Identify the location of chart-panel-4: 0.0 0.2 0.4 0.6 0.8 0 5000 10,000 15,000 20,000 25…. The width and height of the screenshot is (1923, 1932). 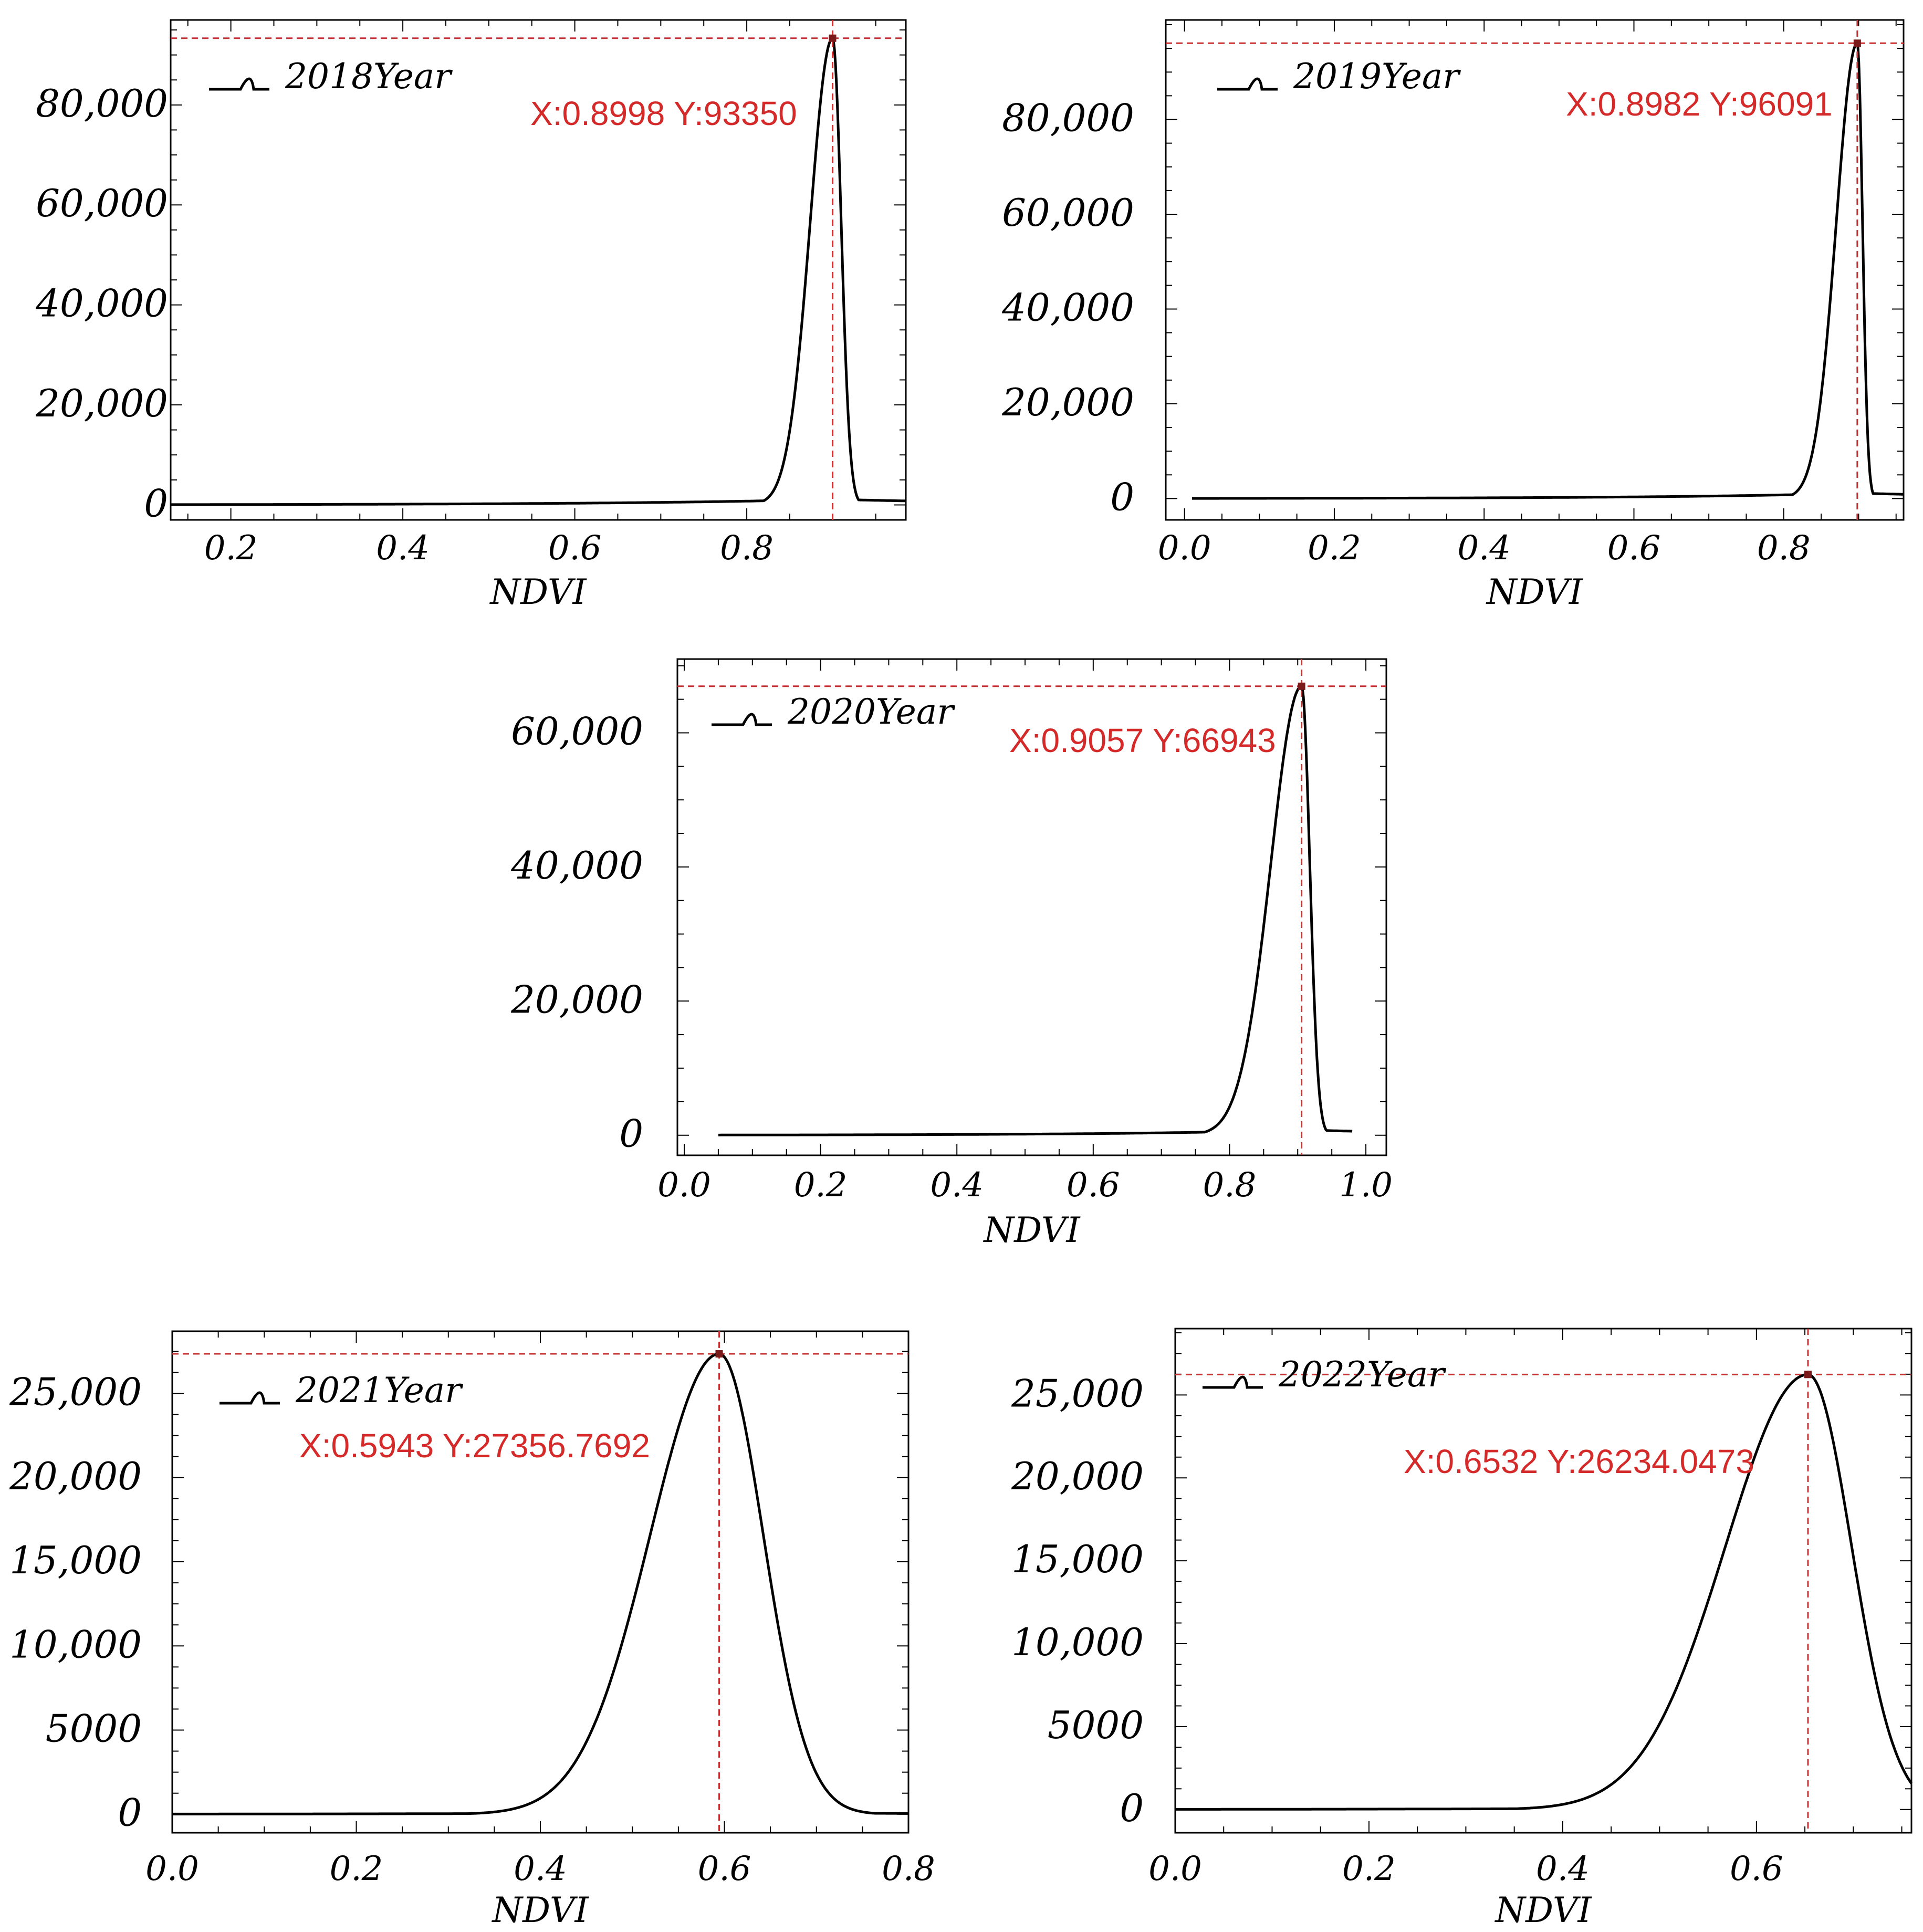
(472, 1630).